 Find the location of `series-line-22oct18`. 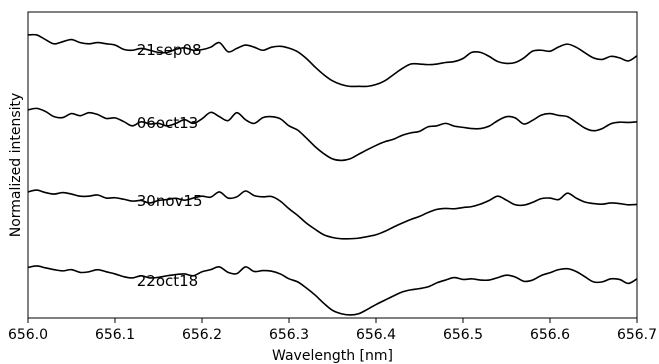

series-line-22oct18 is located at coordinates (332, 290).